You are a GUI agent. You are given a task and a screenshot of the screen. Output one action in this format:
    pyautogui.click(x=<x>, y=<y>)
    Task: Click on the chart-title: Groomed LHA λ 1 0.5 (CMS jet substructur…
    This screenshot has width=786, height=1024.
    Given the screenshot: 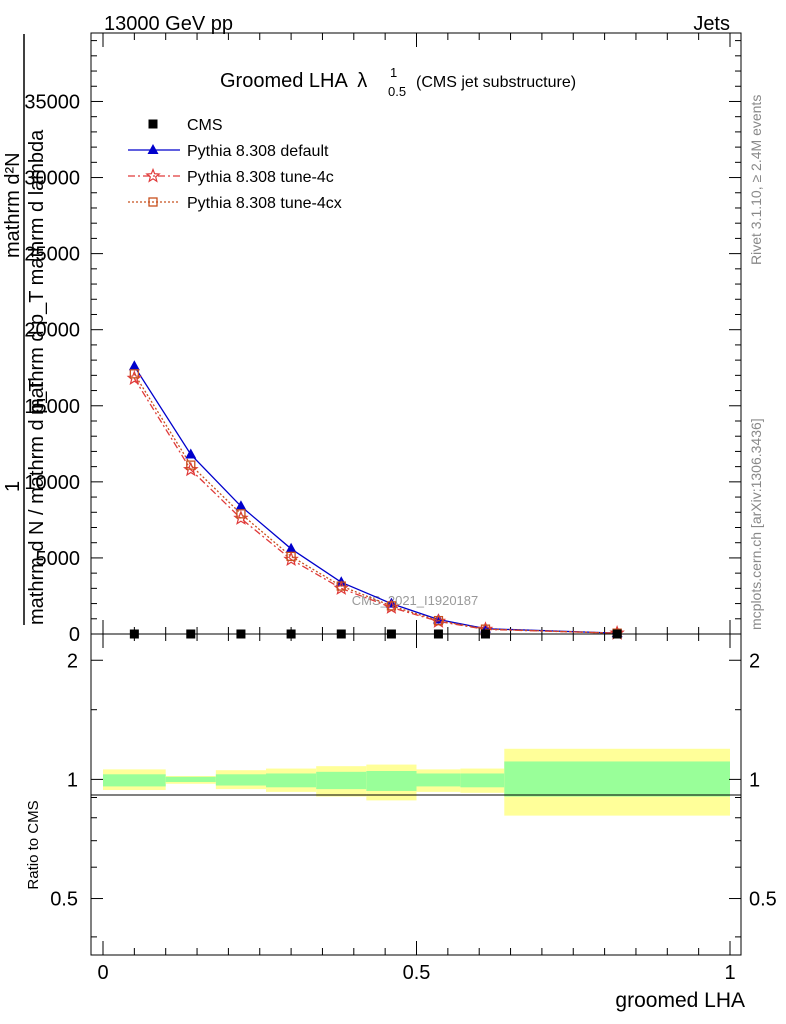 What is the action you would take?
    pyautogui.click(x=398, y=82)
    